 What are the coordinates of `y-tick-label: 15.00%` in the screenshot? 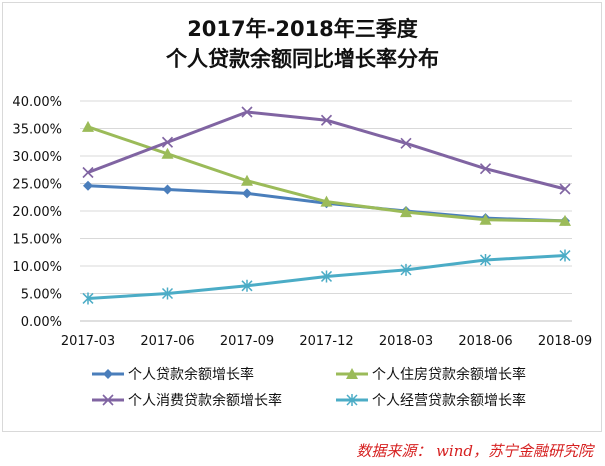 It's located at (37, 240).